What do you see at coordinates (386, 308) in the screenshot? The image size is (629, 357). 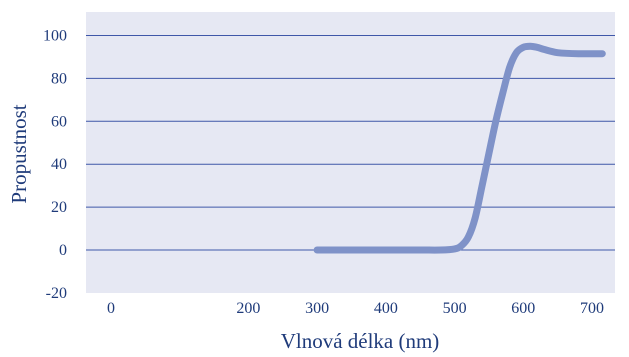 I see `x-tick-label: 400` at bounding box center [386, 308].